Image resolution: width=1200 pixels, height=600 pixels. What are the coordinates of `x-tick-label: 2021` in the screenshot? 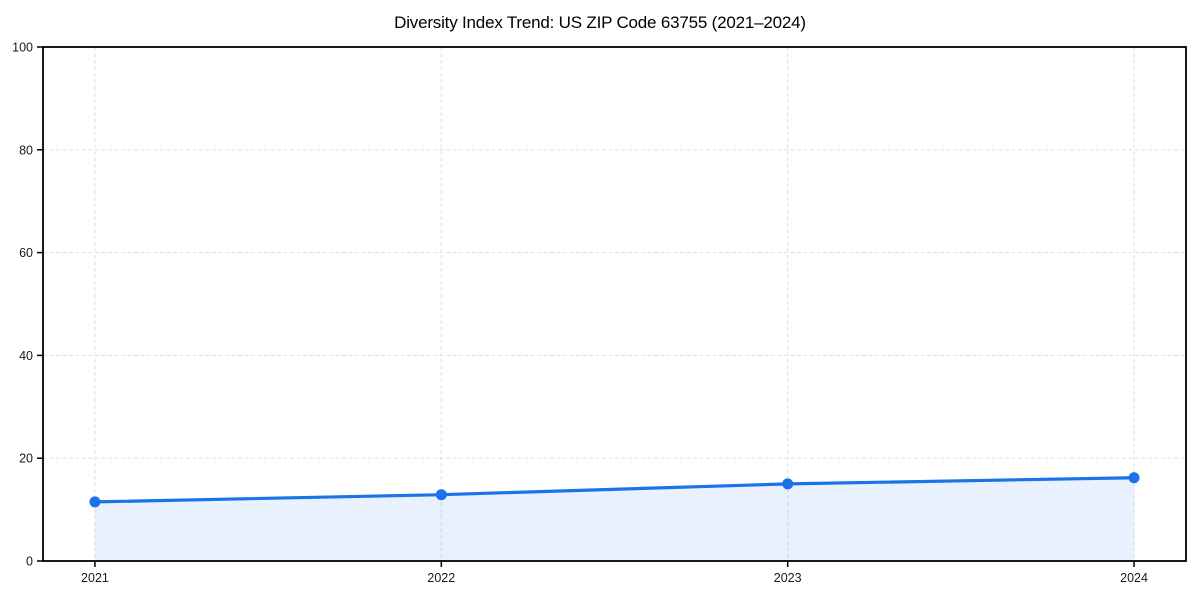 It's located at (95, 578).